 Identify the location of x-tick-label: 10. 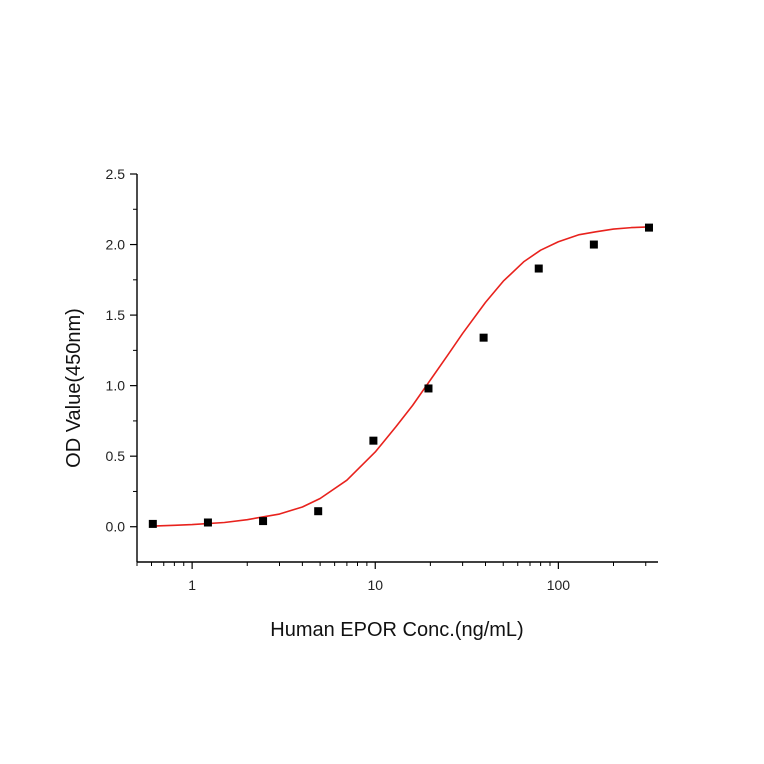
(375, 585).